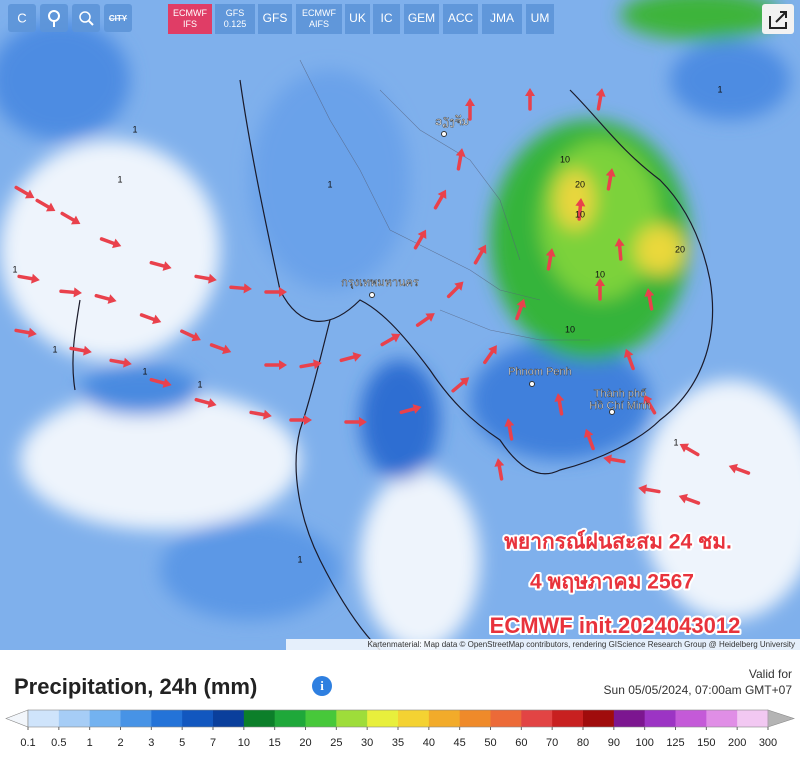  I want to click on scale-tick-label: 7, so click(213, 743).